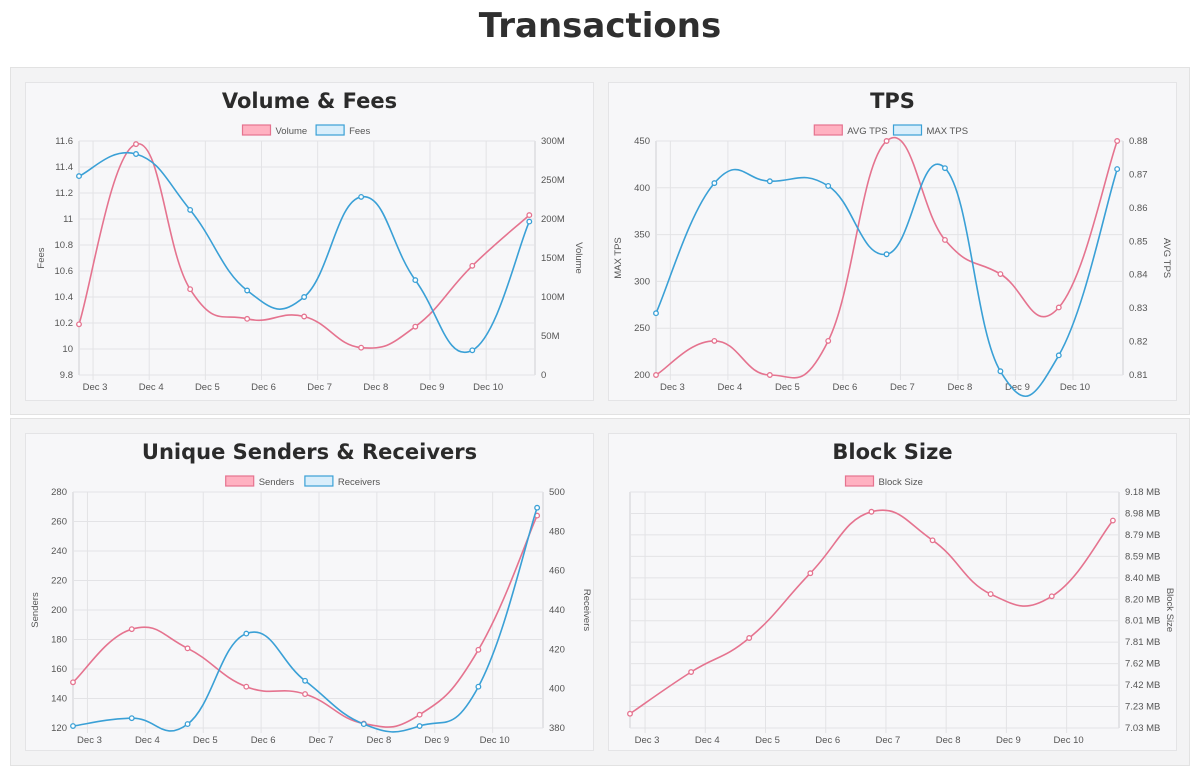 The width and height of the screenshot is (1200, 770). What do you see at coordinates (302, 481) in the screenshot?
I see `legend: Senders Receivers` at bounding box center [302, 481].